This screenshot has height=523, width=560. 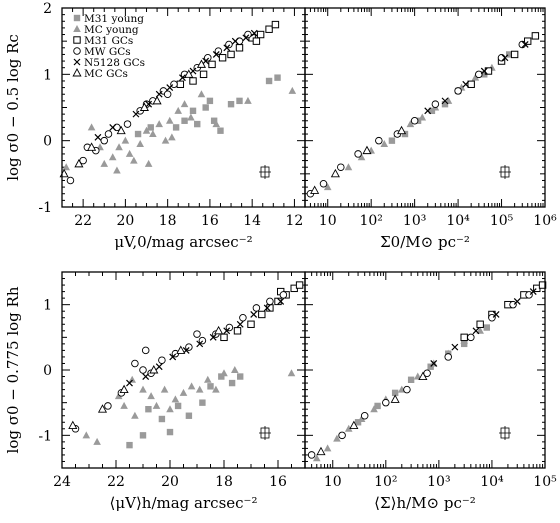 I want to click on x-tick-label: 24, so click(x=62, y=482).